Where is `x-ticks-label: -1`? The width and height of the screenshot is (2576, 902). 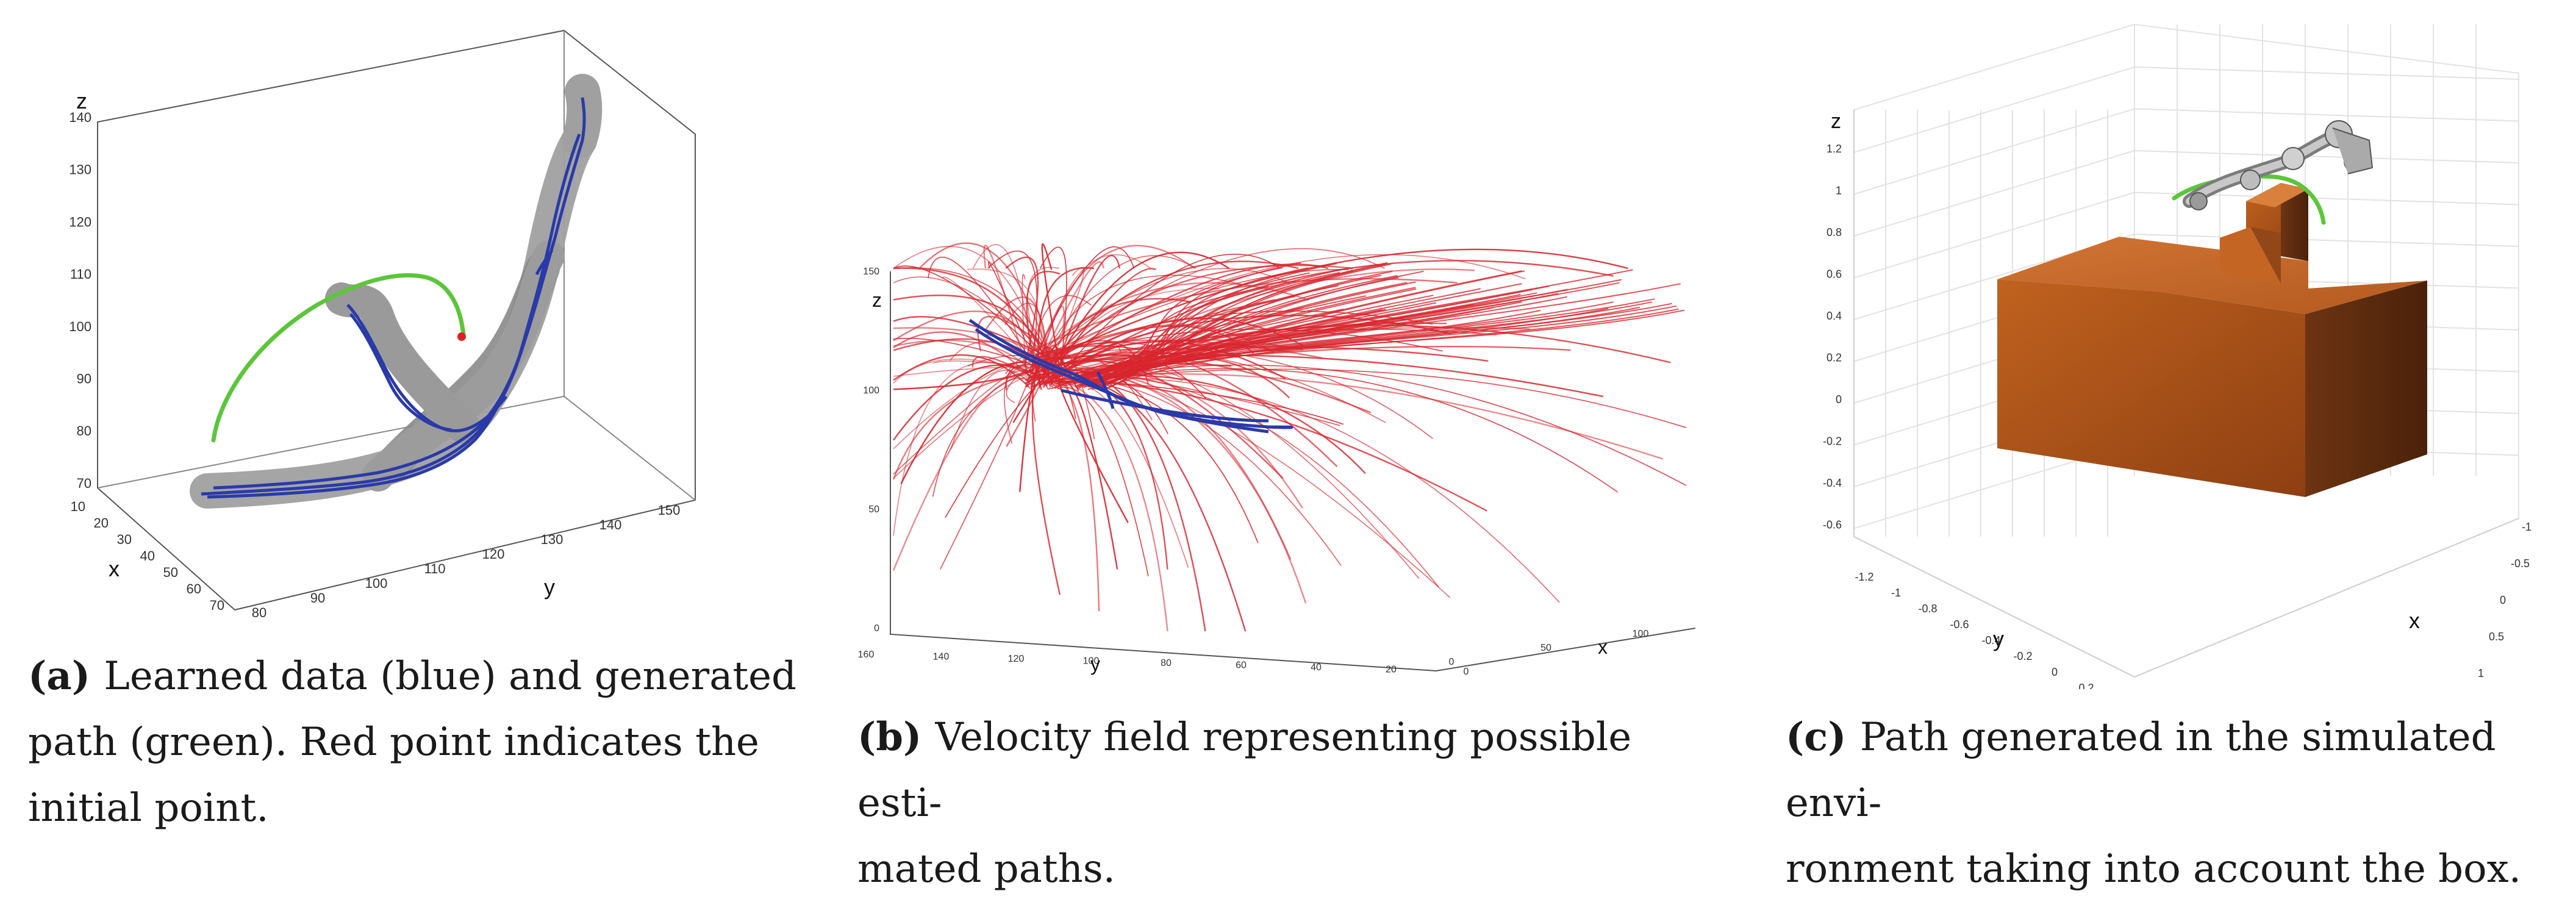
x-ticks-label: -1 is located at coordinates (2526, 527).